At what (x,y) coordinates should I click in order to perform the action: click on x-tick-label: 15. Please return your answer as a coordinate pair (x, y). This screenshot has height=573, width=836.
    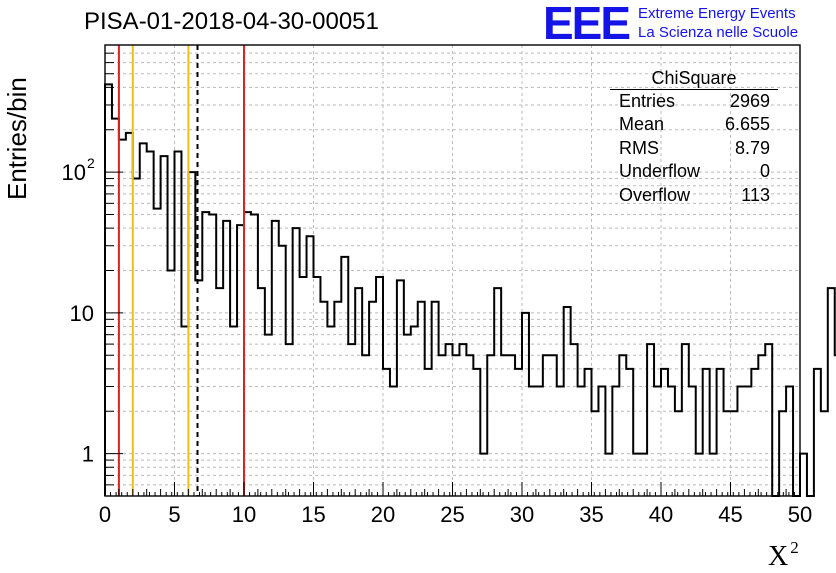
    Looking at the image, I should click on (313, 514).